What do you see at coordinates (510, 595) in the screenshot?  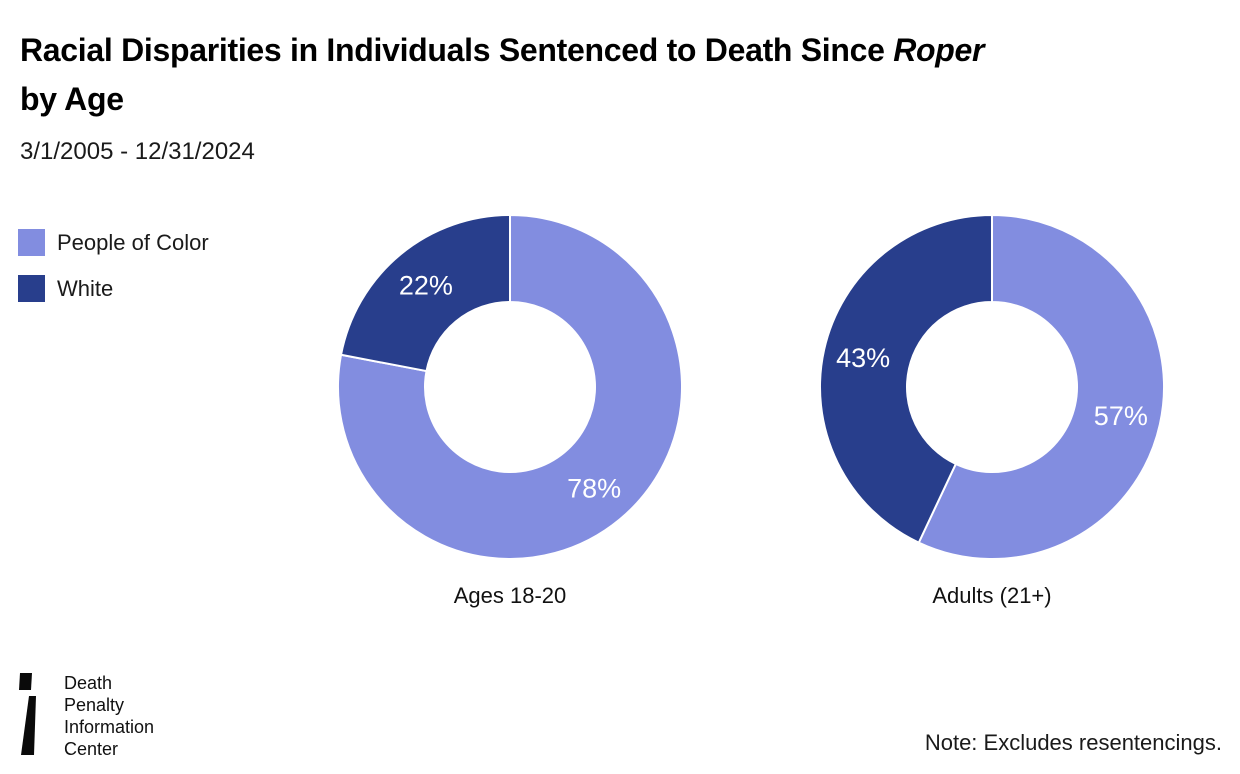 I see `donut-category-label: Ages 18-20` at bounding box center [510, 595].